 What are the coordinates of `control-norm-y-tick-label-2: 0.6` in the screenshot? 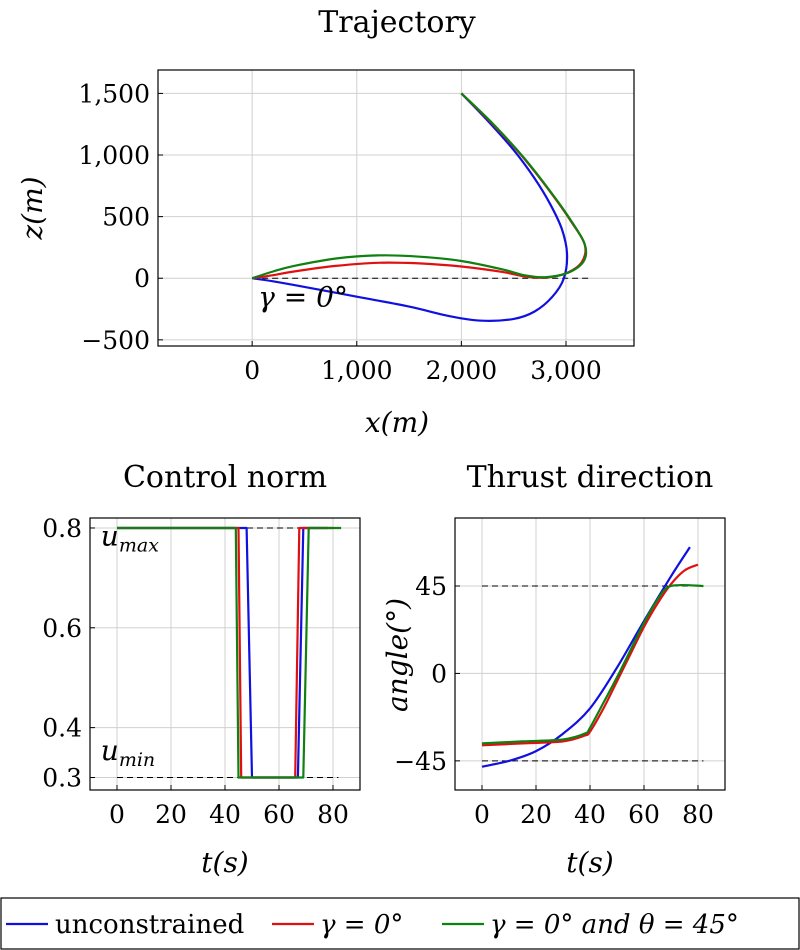 It's located at (62, 628).